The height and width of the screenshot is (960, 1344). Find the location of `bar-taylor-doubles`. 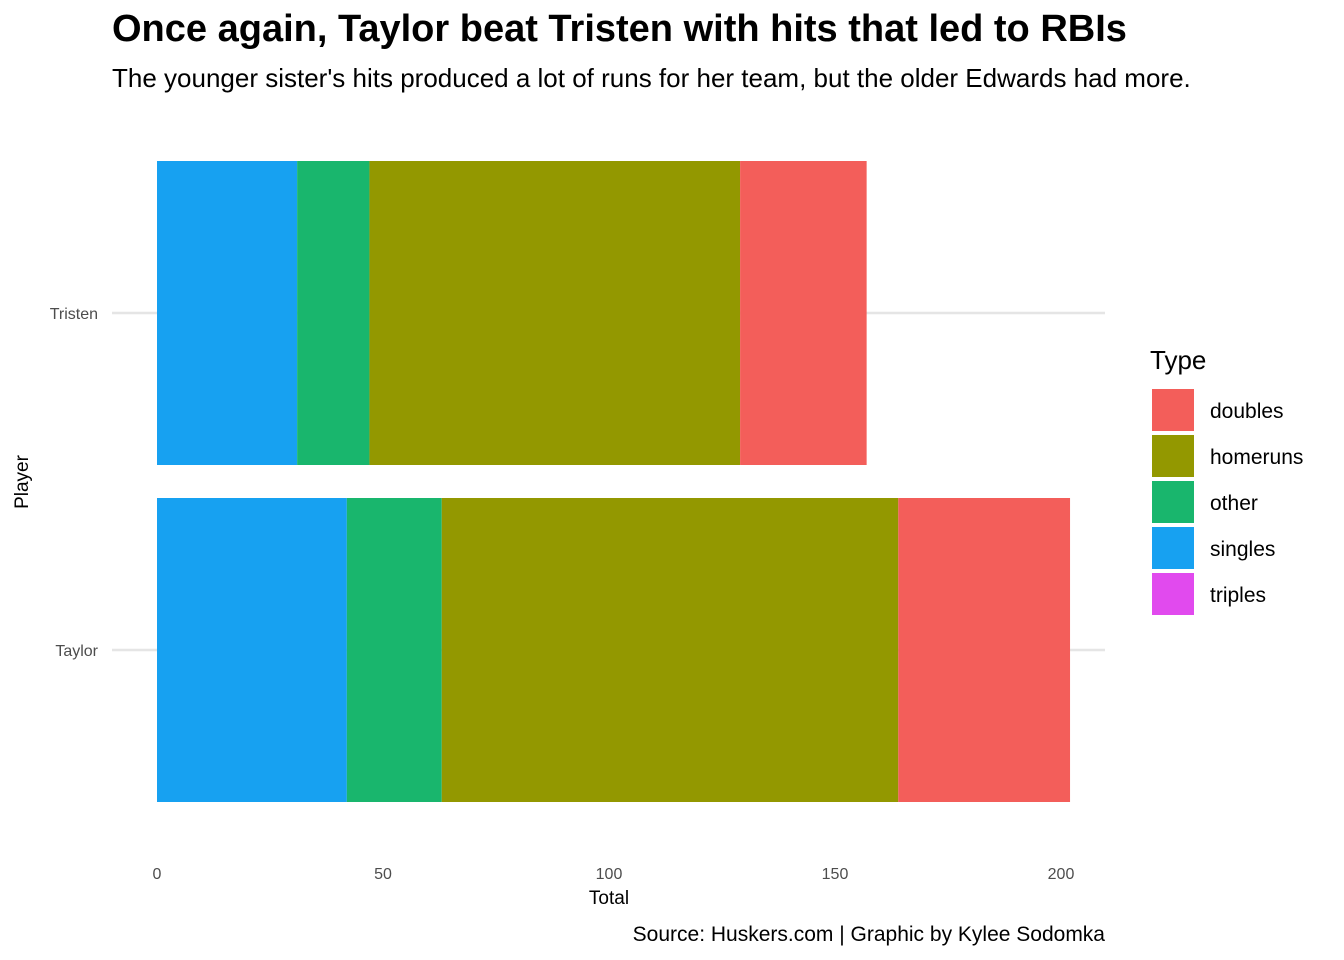

bar-taylor-doubles is located at coordinates (984, 650).